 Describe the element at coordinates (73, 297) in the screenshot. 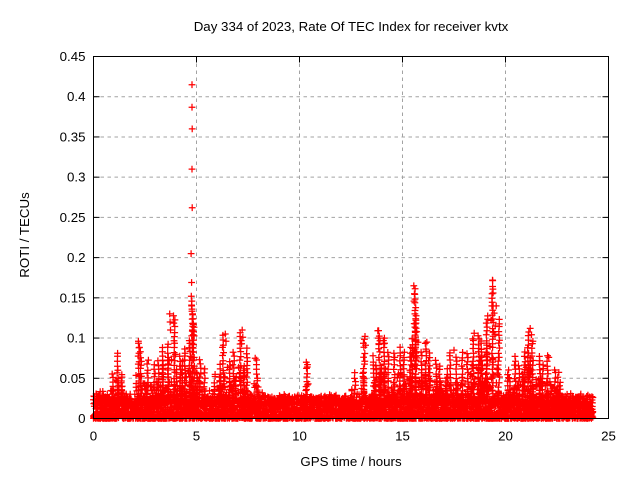

I see `y-tick-label: 0.15` at that location.